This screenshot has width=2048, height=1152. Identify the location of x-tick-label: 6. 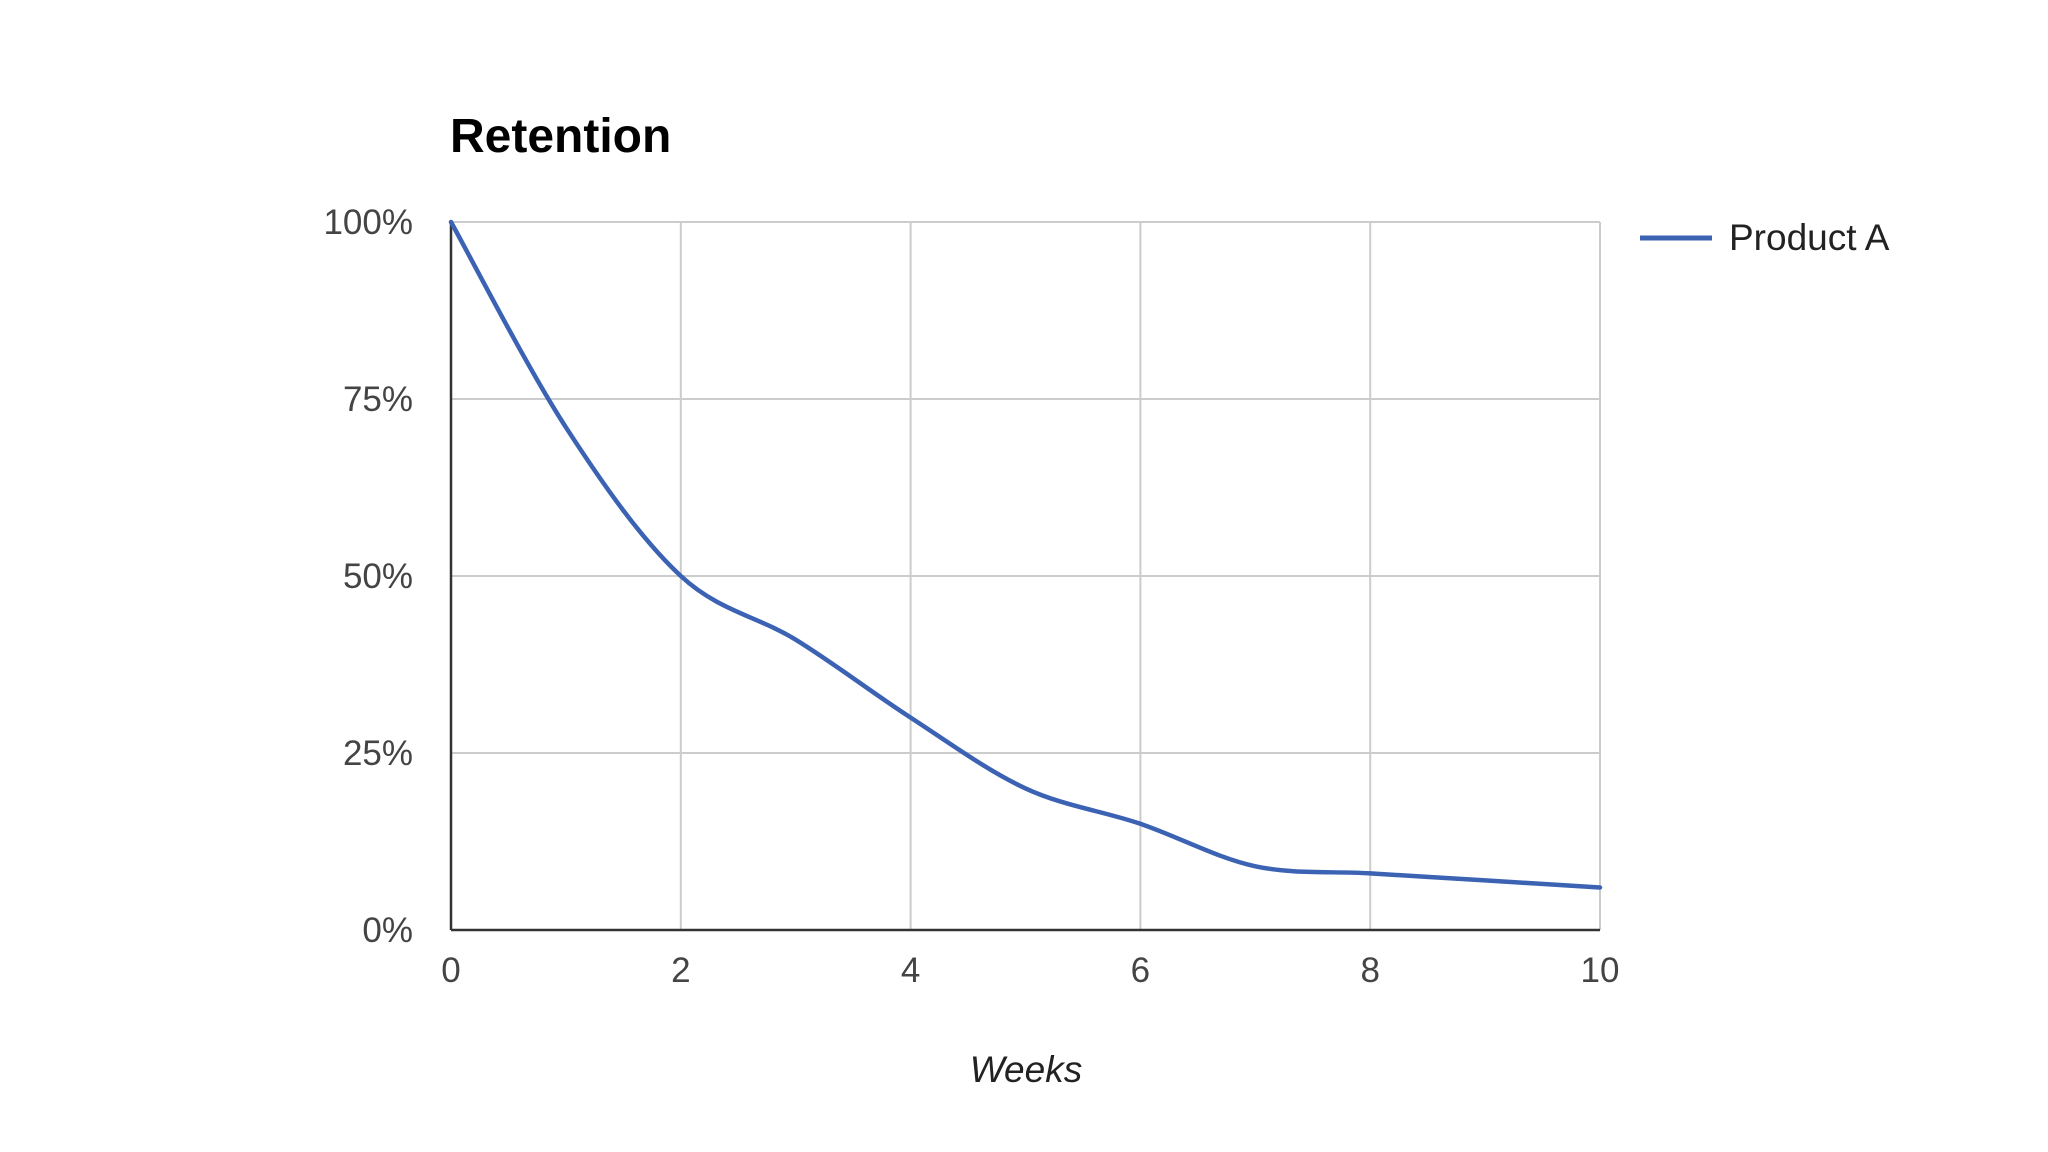
(1140, 970).